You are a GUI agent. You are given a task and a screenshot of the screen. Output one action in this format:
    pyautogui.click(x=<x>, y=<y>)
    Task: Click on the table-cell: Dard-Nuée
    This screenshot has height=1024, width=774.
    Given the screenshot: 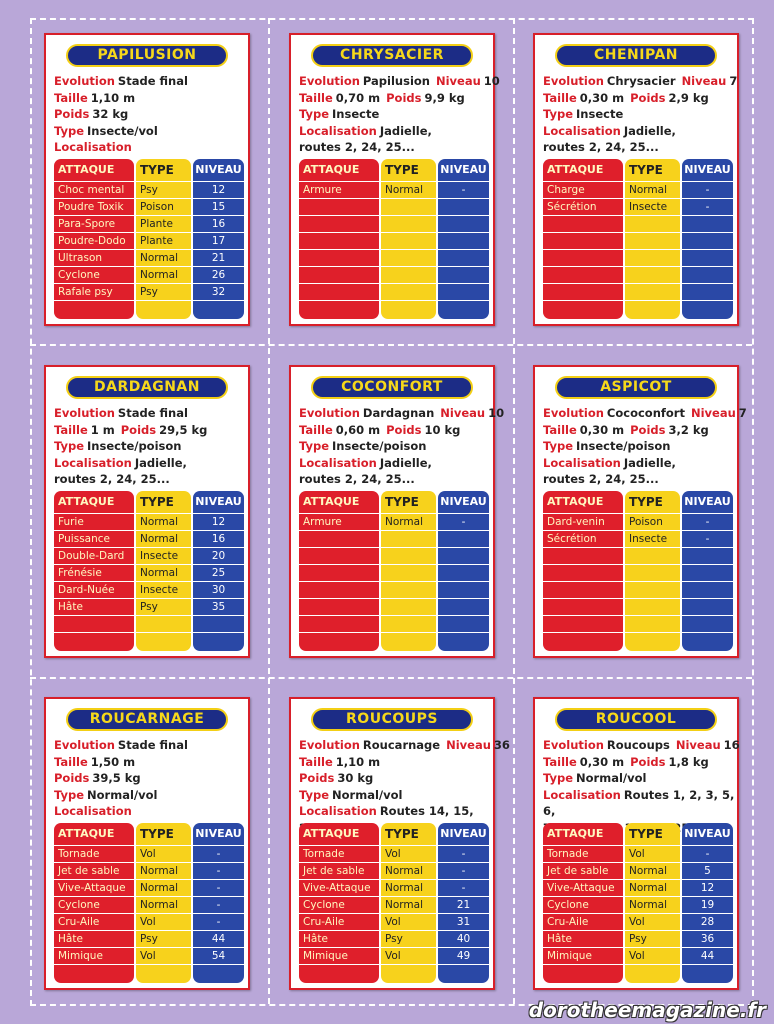 What is the action you would take?
    pyautogui.click(x=94, y=589)
    